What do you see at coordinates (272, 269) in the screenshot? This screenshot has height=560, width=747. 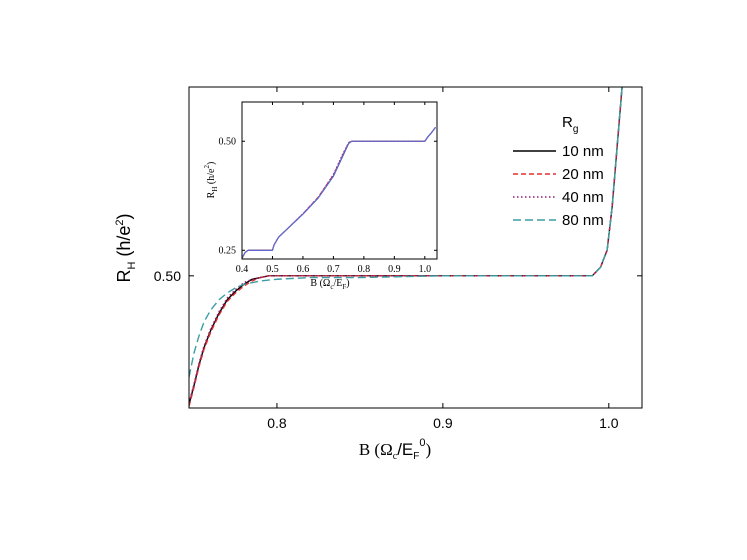 I see `inset-x-tick-label: 0.5` at bounding box center [272, 269].